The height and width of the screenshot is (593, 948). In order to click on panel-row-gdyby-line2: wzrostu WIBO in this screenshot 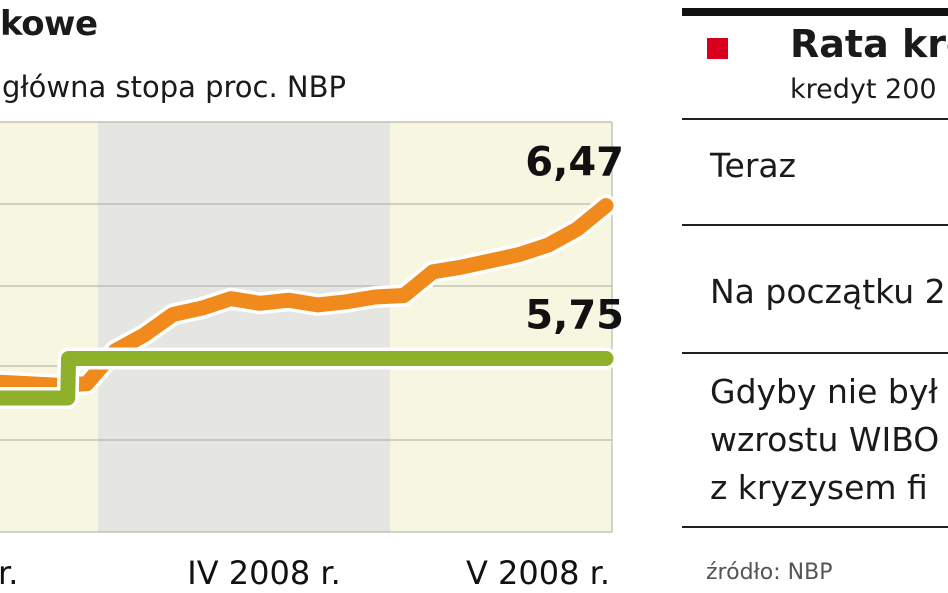, I will do `click(825, 439)`.